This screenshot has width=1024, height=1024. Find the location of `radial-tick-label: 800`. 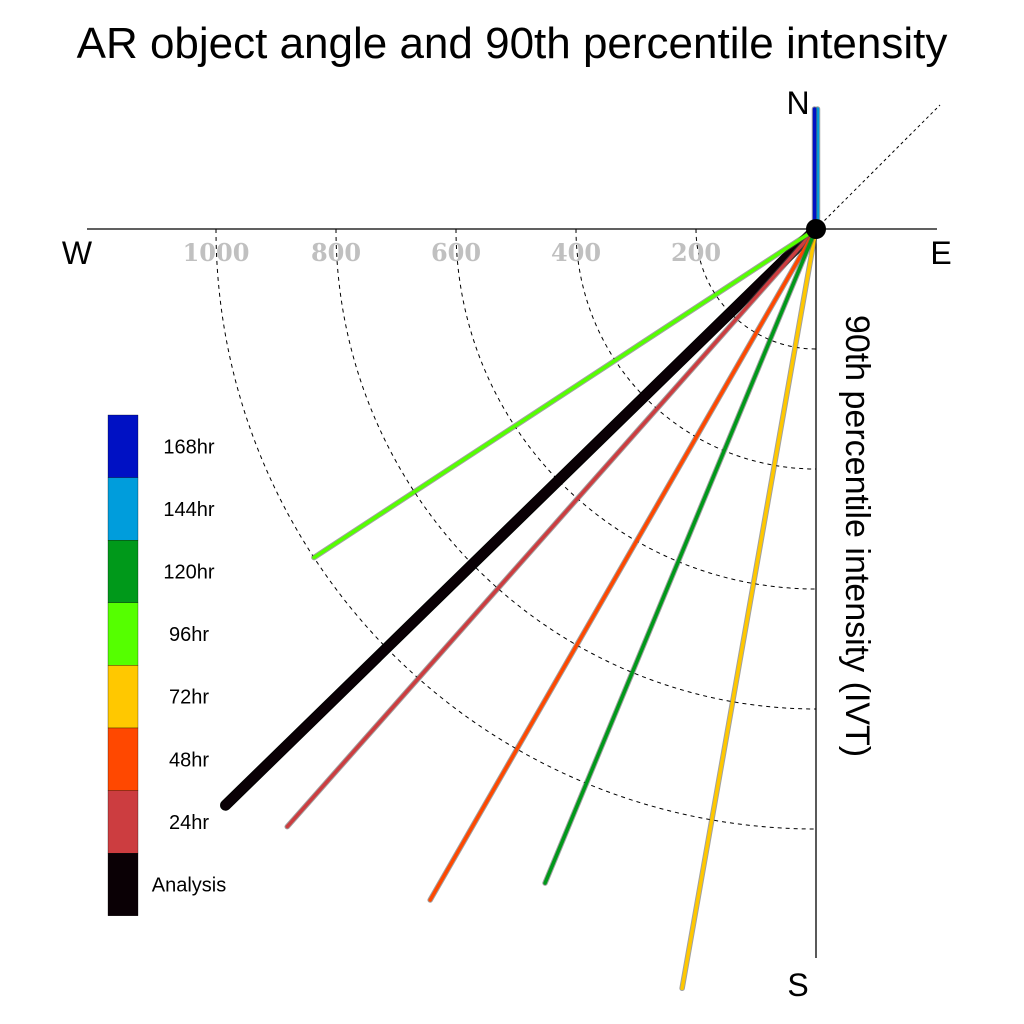

radial-tick-label: 800 is located at coordinates (336, 252).